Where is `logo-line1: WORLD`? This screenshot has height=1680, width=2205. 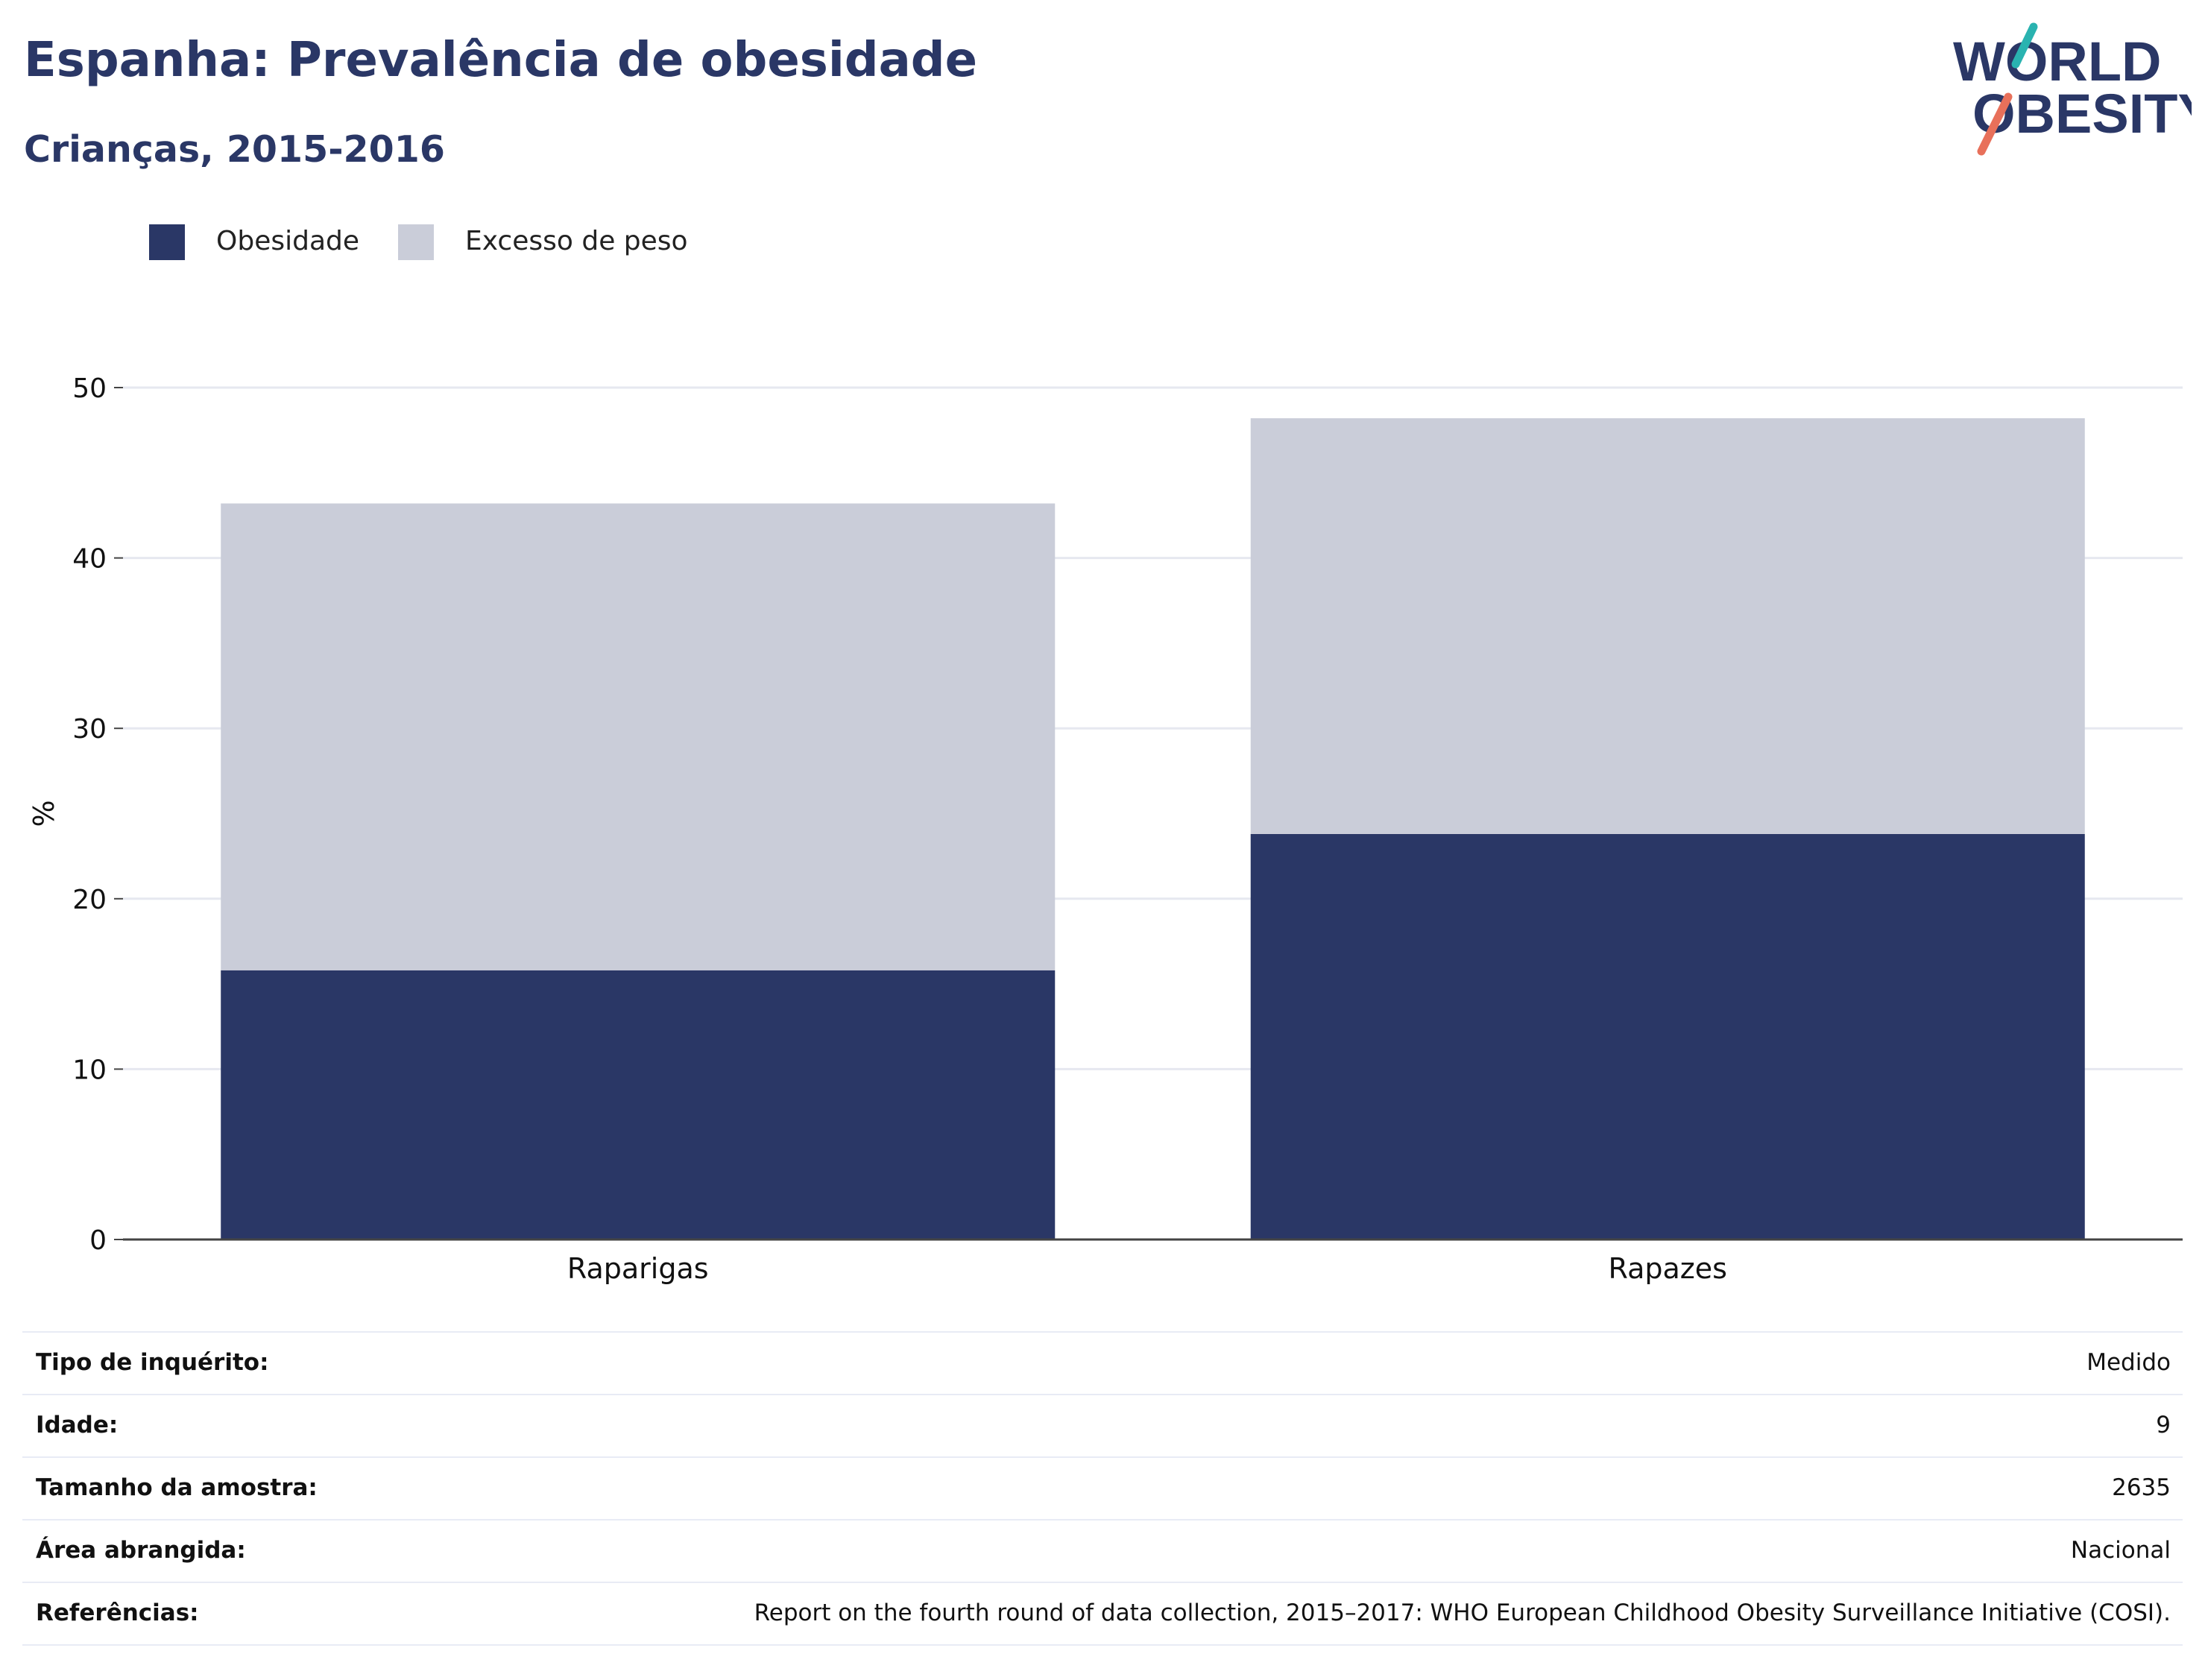 logo-line1: WORLD is located at coordinates (2057, 61).